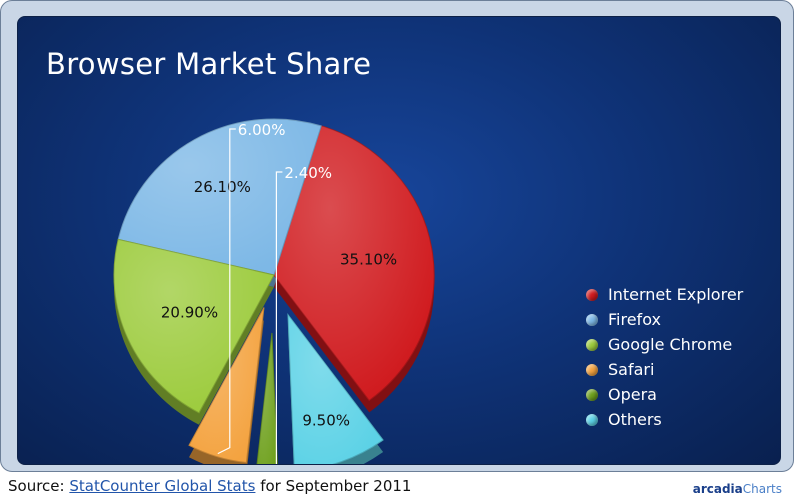 The width and height of the screenshot is (794, 497). I want to click on legend-label: Safari, so click(631, 369).